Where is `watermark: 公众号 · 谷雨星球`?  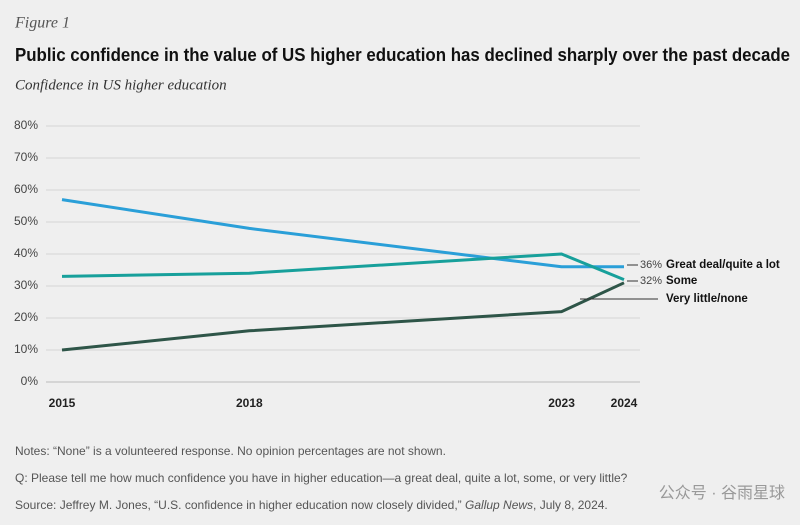 watermark: 公众号 · 谷雨星球 is located at coordinates (722, 493).